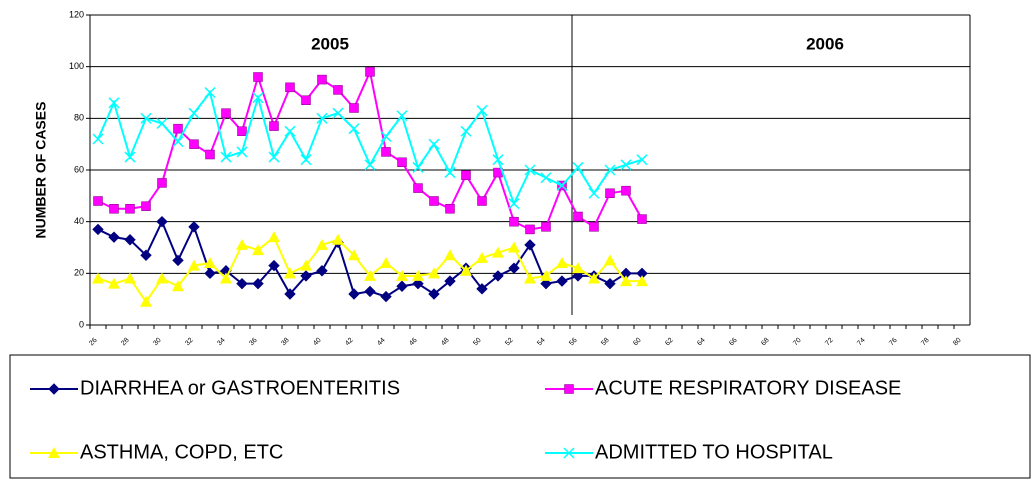 This screenshot has width=1034, height=479. What do you see at coordinates (541, 342) in the screenshot?
I see `x-tick-label: 54` at bounding box center [541, 342].